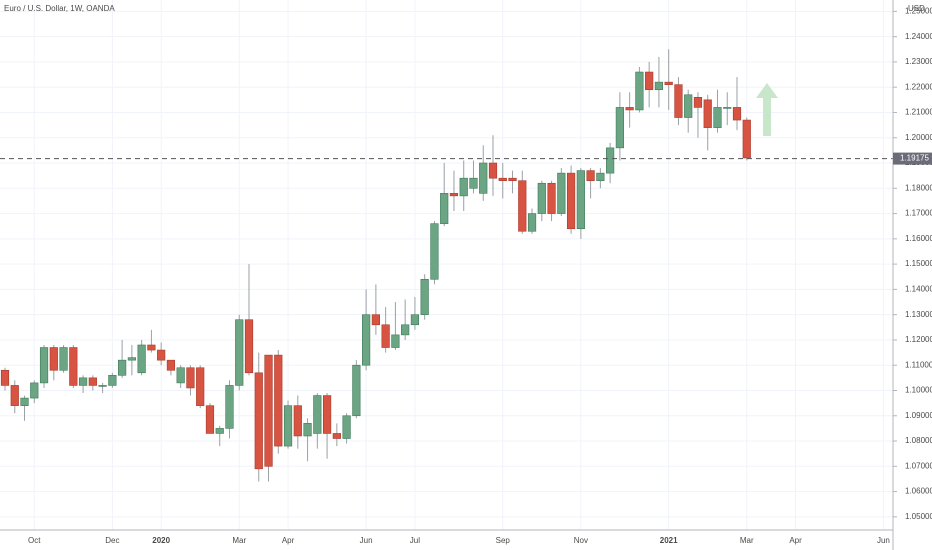  I want to click on x-tick-label: Oct, so click(34, 540).